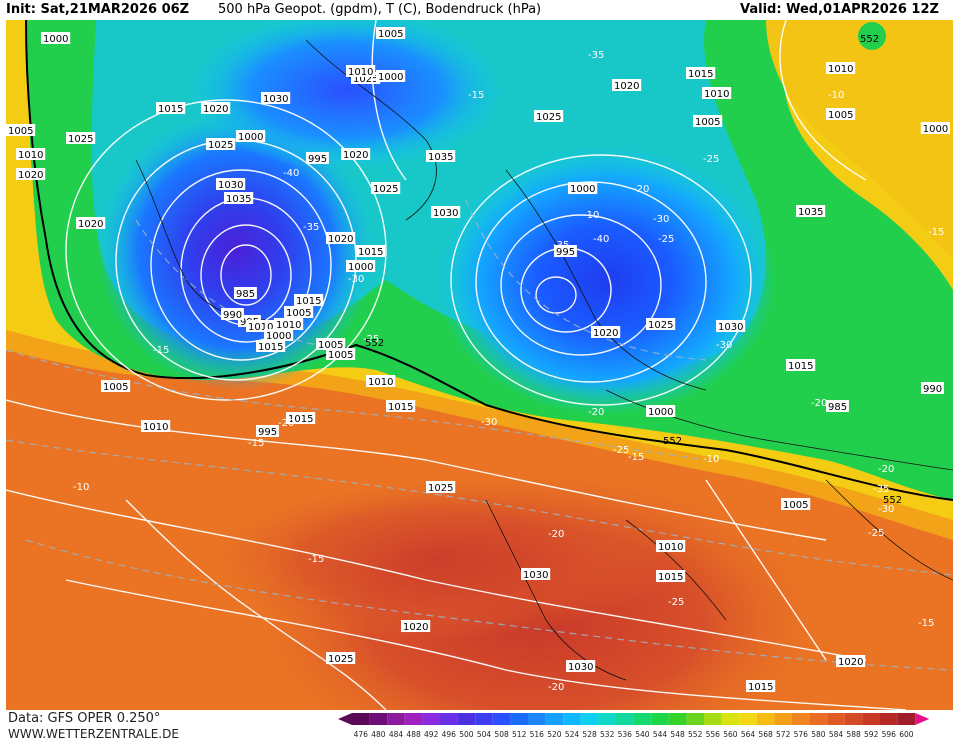 The image size is (959, 741). Describe the element at coordinates (596, 55) in the screenshot. I see `temperature-label-text: -35` at that location.